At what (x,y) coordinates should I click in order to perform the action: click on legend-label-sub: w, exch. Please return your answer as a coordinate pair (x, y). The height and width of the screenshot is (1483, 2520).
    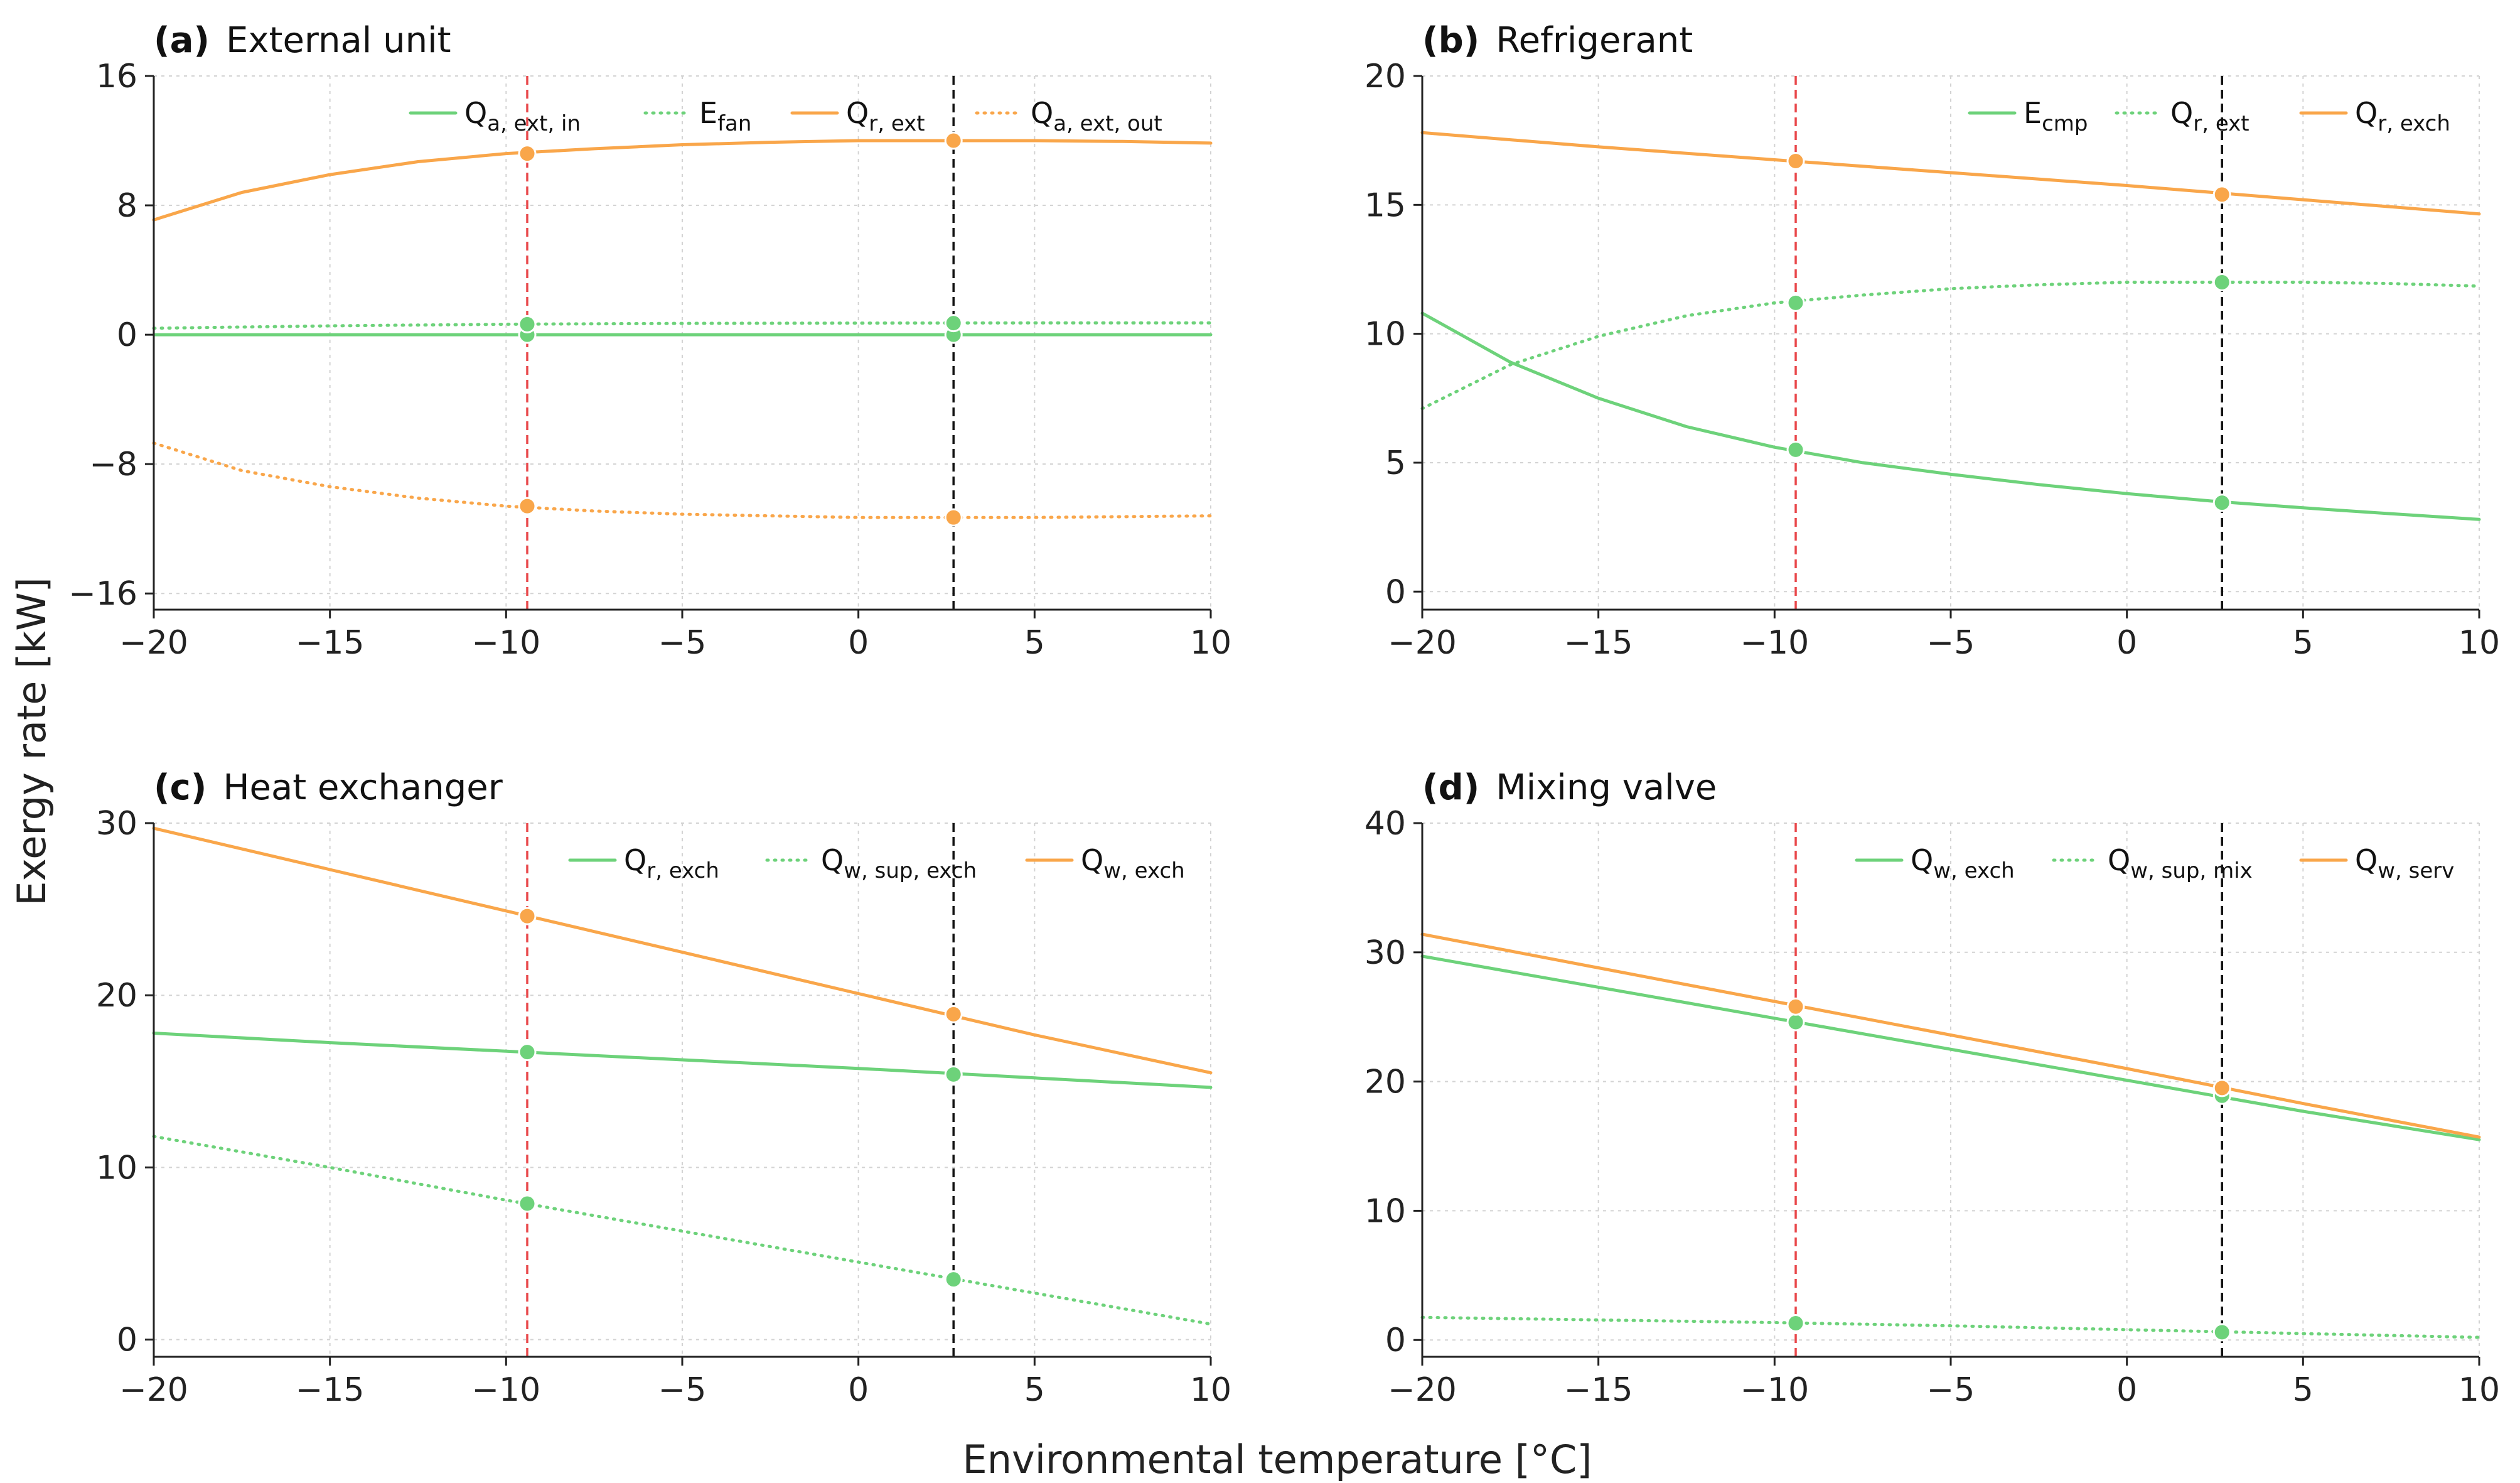
    Looking at the image, I should click on (1974, 870).